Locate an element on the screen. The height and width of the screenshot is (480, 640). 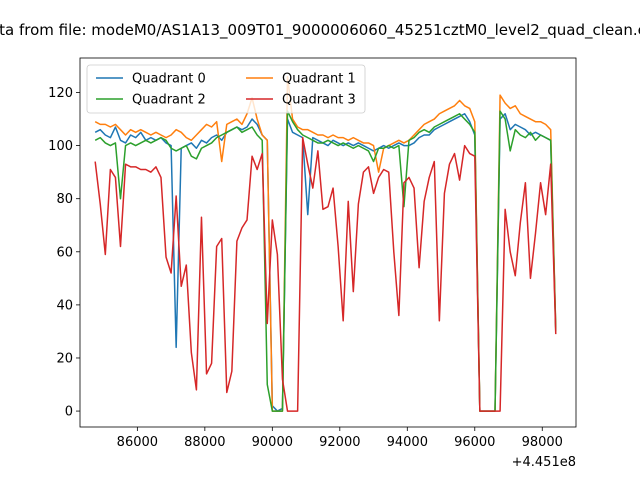
y-tick-label: 120 is located at coordinates (60, 93).